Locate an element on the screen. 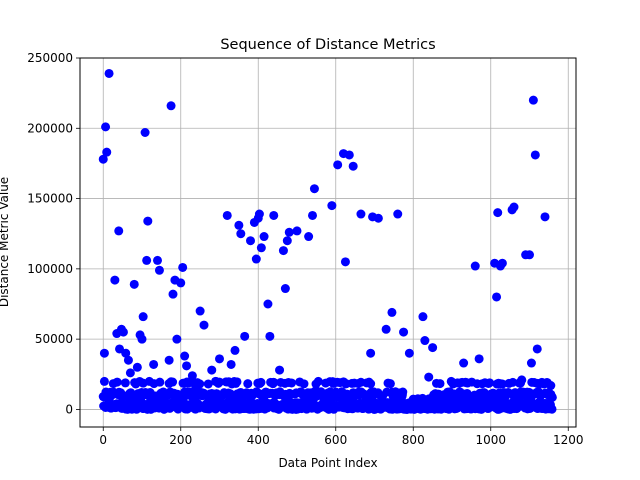 The image size is (640, 480). y-axis-label: Distance Metric Value is located at coordinates (5, 242).